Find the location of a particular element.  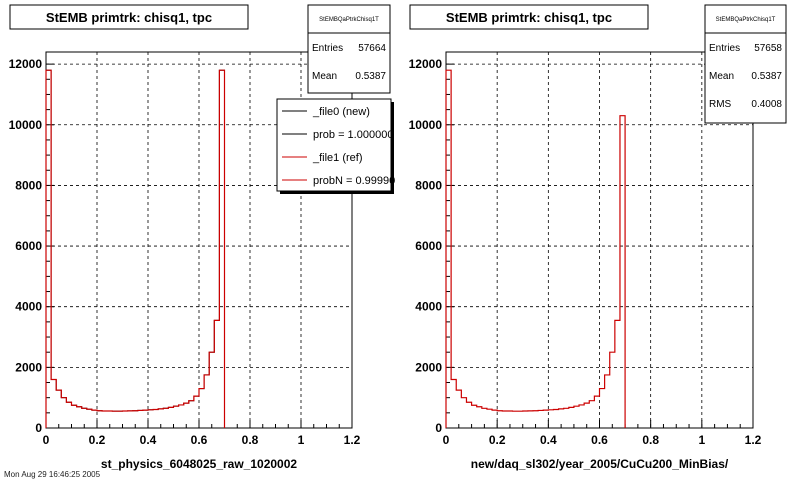

stats-label: RMS is located at coordinates (720, 104).